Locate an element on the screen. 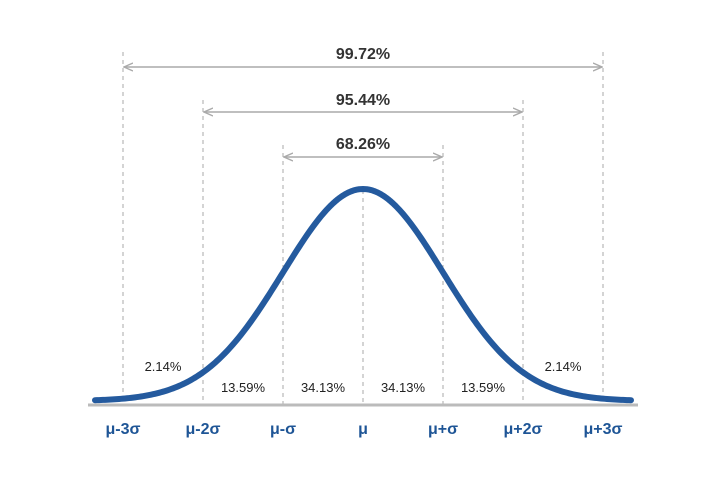 This screenshot has width=725, height=483. region-label-inner-right: 34.13% is located at coordinates (403, 387).